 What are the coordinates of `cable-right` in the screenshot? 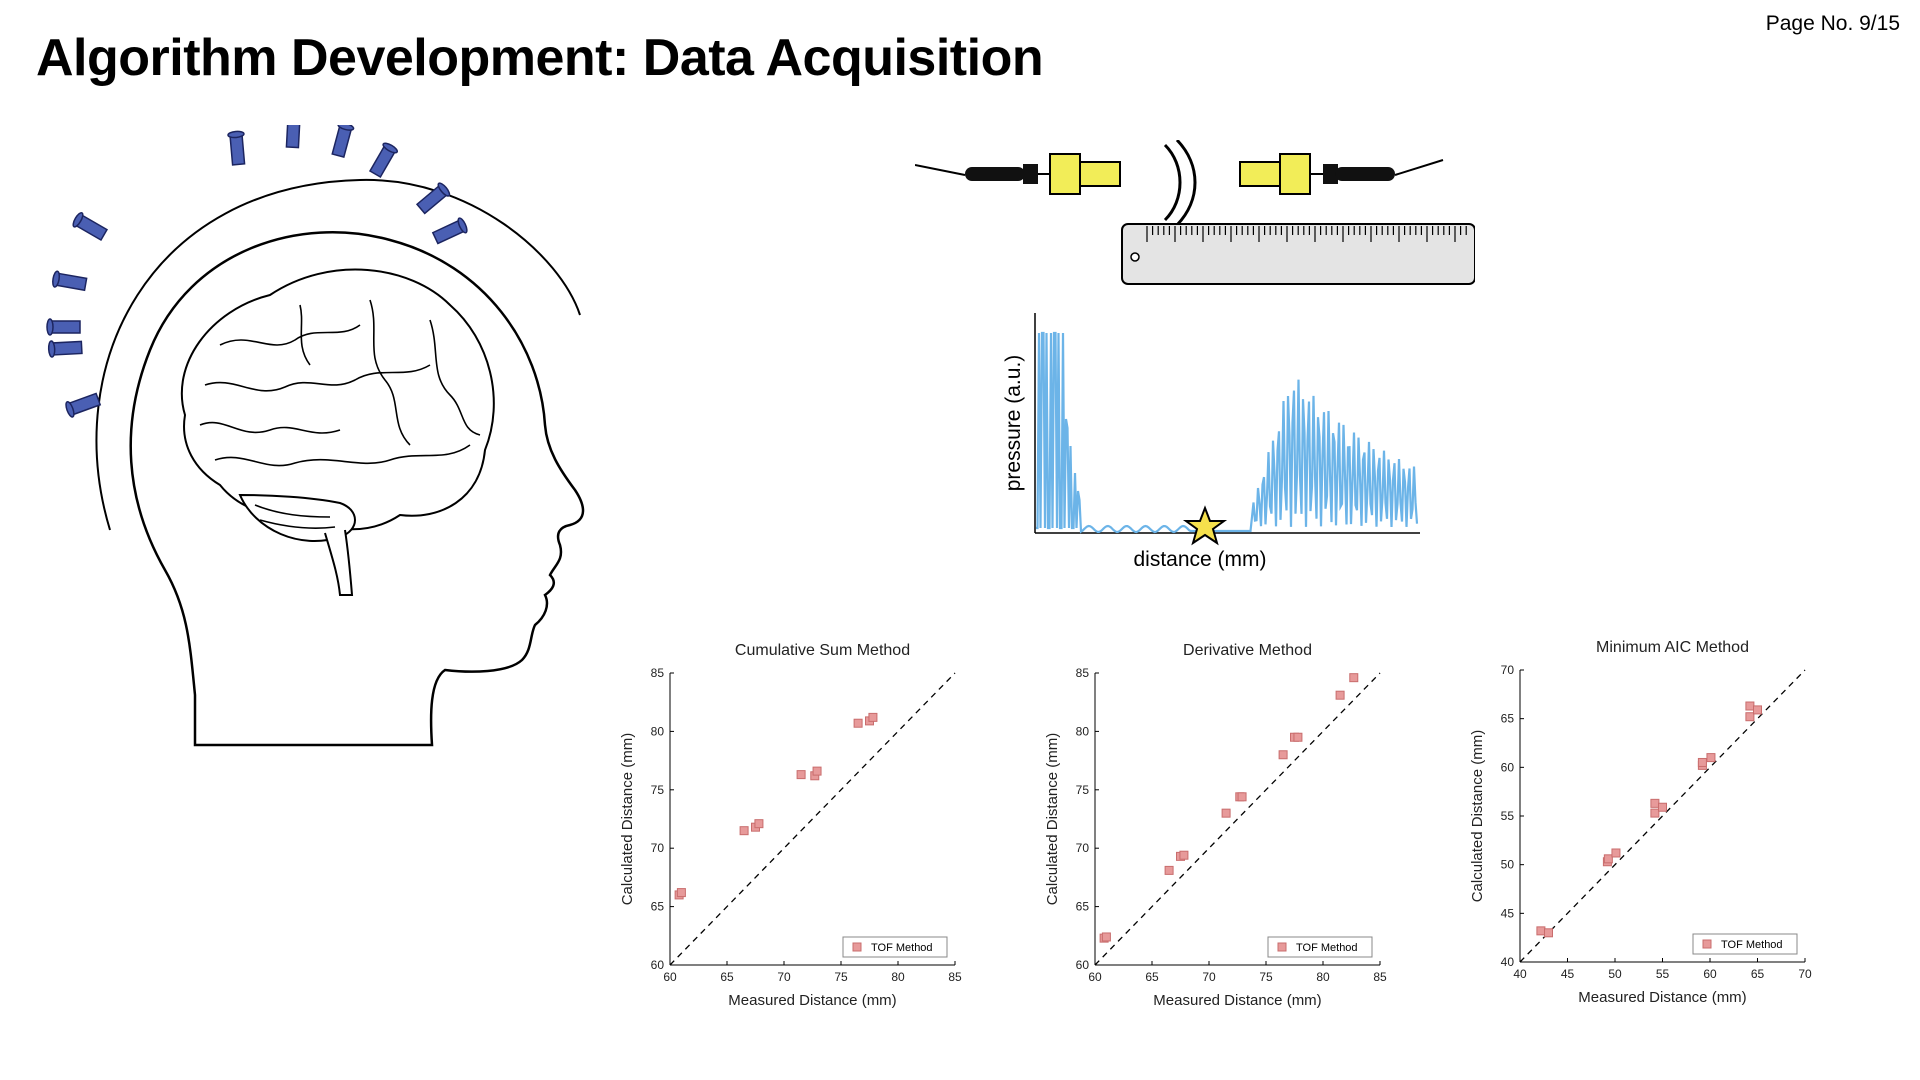 It's located at (1365, 174).